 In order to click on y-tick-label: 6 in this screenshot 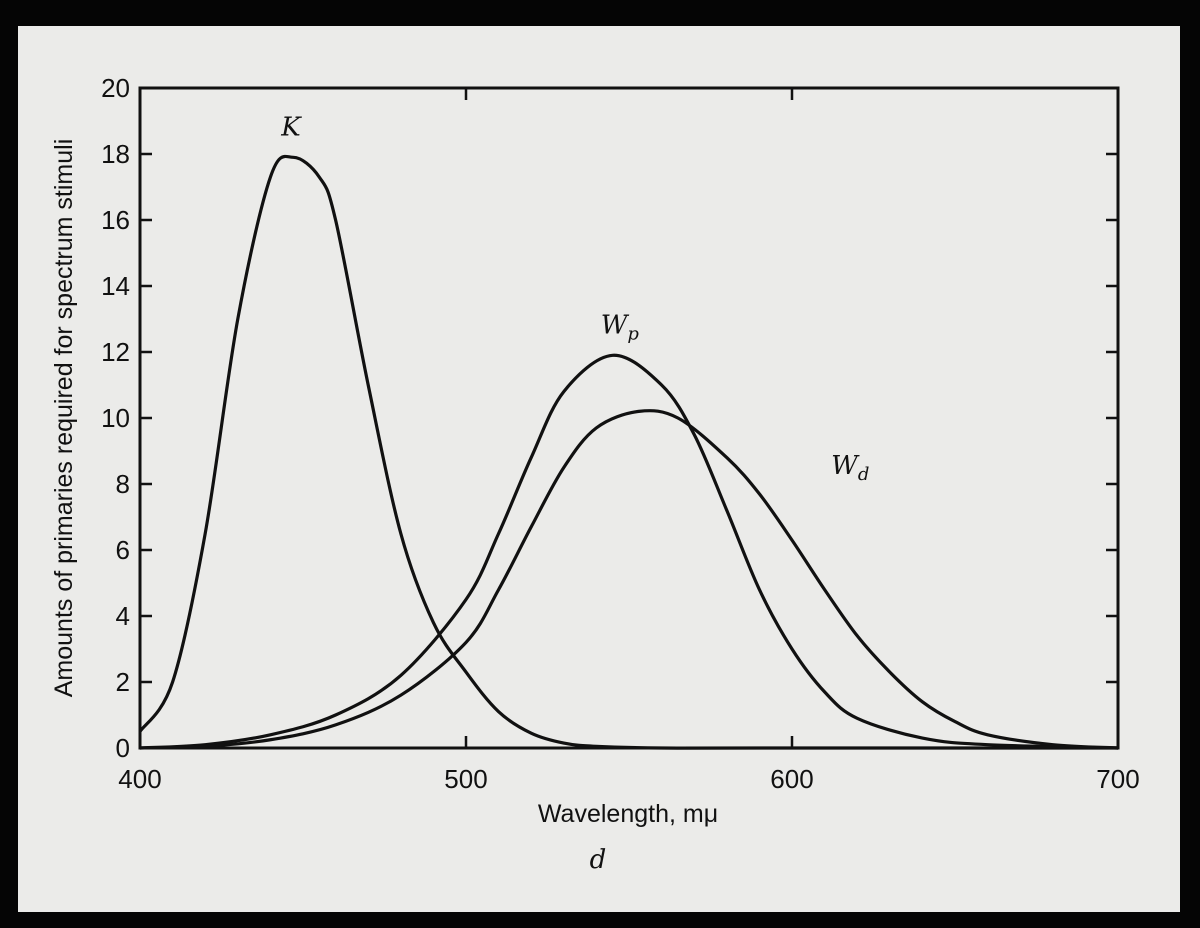, I will do `click(123, 550)`.